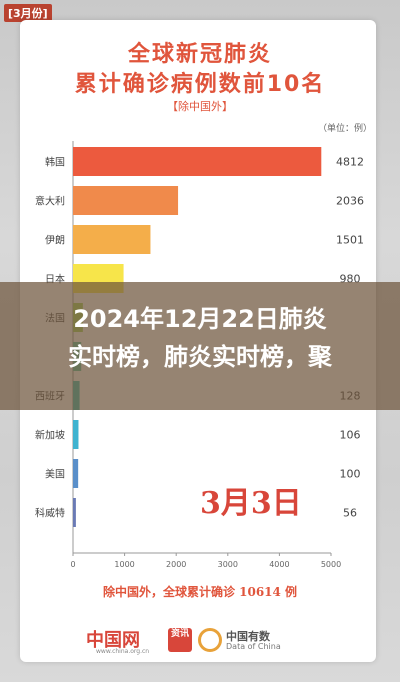 Image resolution: width=400 pixels, height=682 pixels. I want to click on date-stamp: 3月3日, so click(251, 503).